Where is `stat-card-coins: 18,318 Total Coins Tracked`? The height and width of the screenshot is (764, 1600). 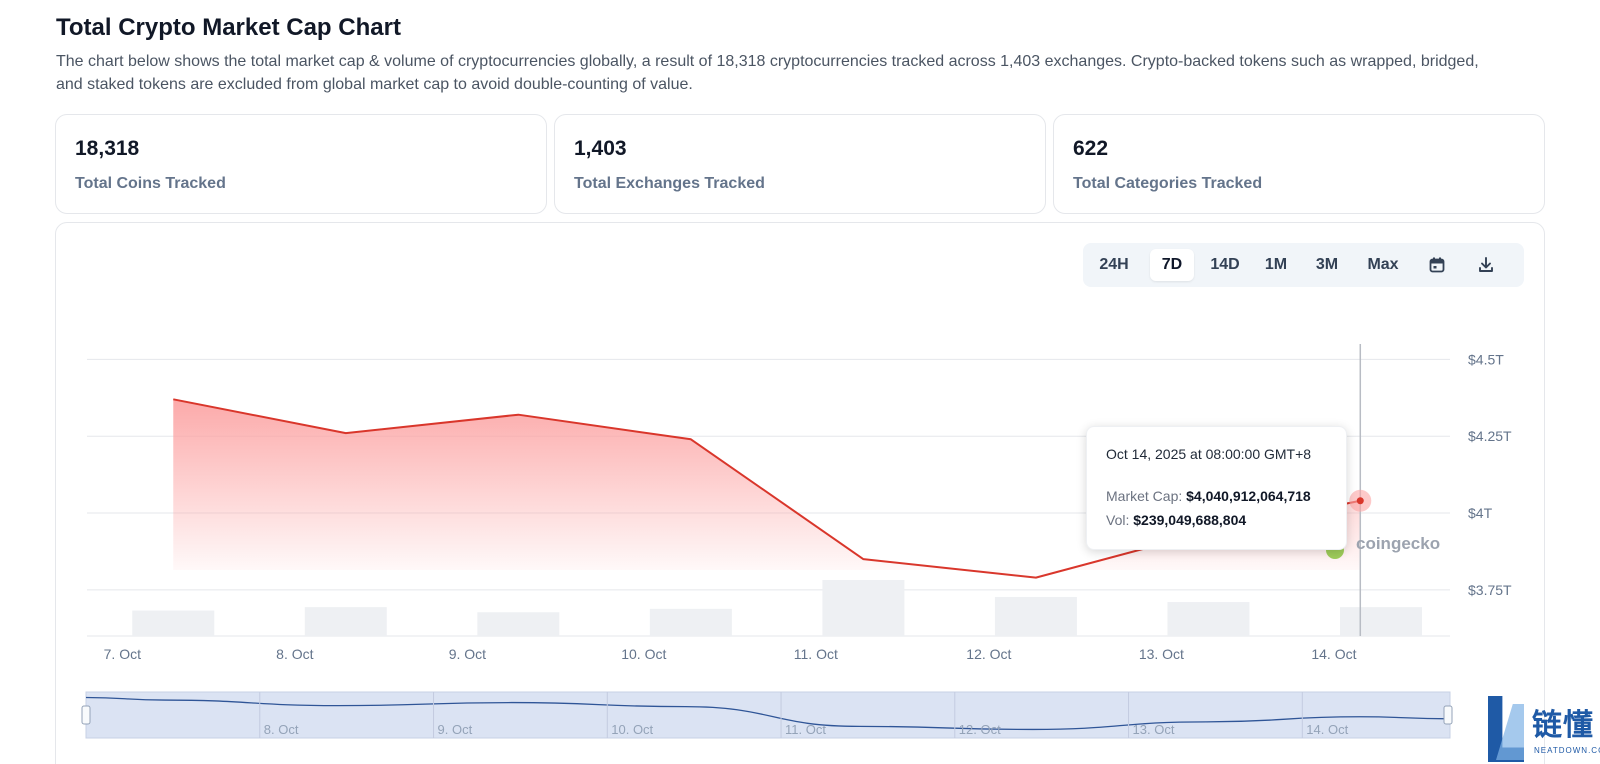 stat-card-coins: 18,318 Total Coins Tracked is located at coordinates (301, 164).